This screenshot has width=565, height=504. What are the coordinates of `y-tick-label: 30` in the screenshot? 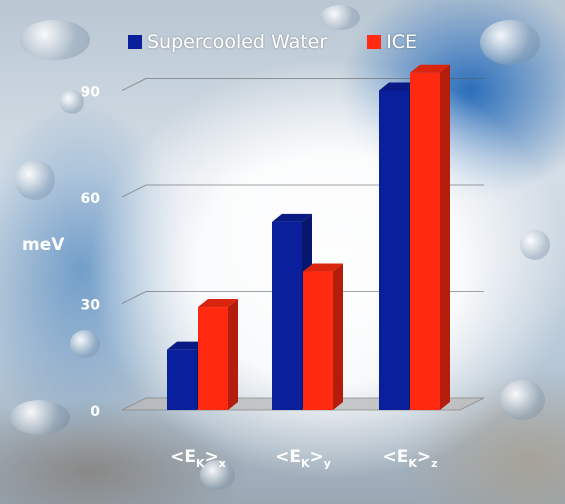 It's located at (91, 306).